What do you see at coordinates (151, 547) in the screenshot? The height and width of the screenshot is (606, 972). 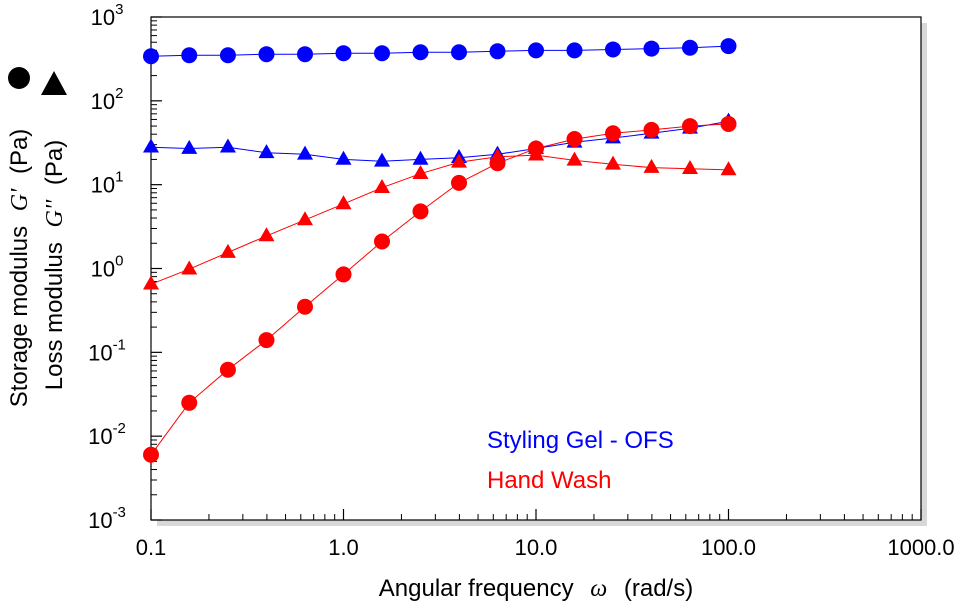 I see `x-tick-label: 0.1` at bounding box center [151, 547].